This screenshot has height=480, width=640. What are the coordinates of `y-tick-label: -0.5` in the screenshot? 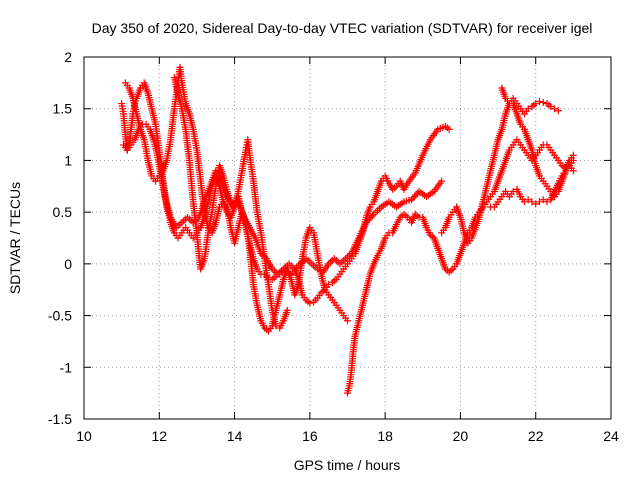 It's located at (60, 316).